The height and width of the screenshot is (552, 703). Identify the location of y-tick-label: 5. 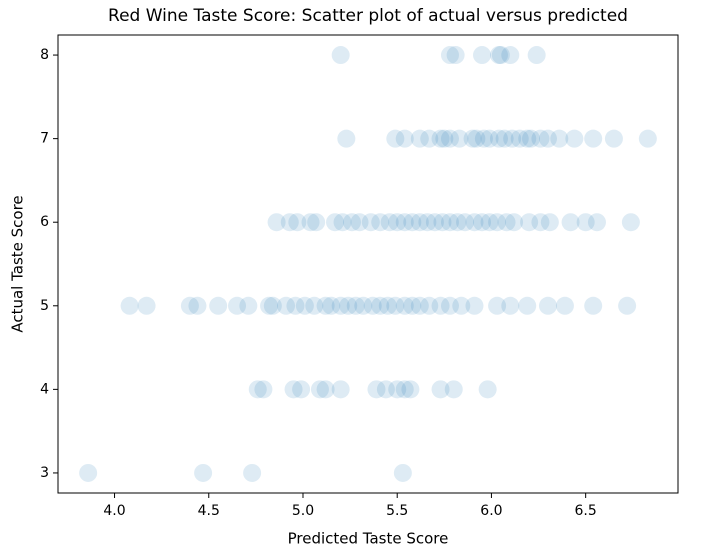
(44, 306).